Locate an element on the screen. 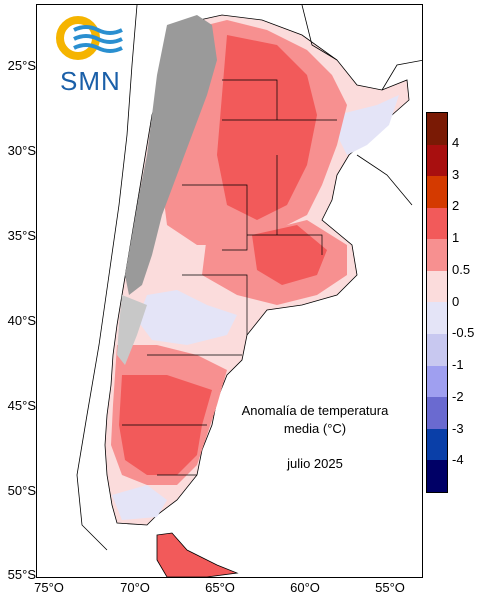  cool-anomaly-patagonia-north is located at coordinates (187, 317).